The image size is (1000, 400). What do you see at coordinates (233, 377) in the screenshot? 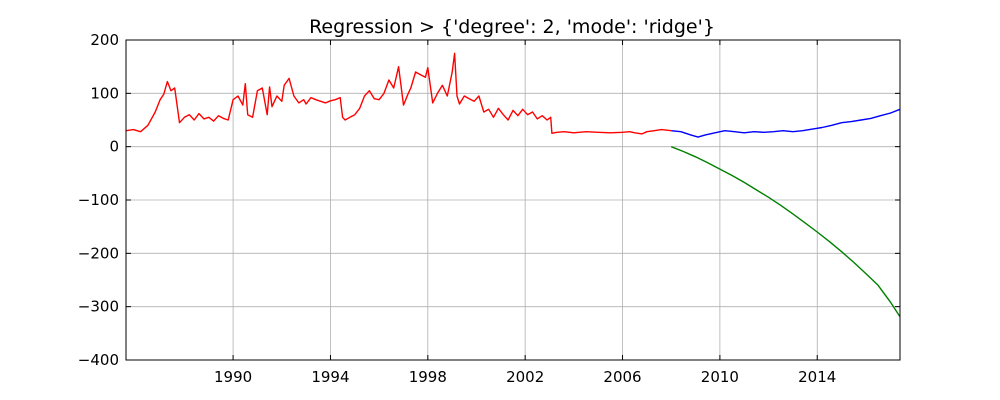
I see `x-tick-label: 1990` at bounding box center [233, 377].